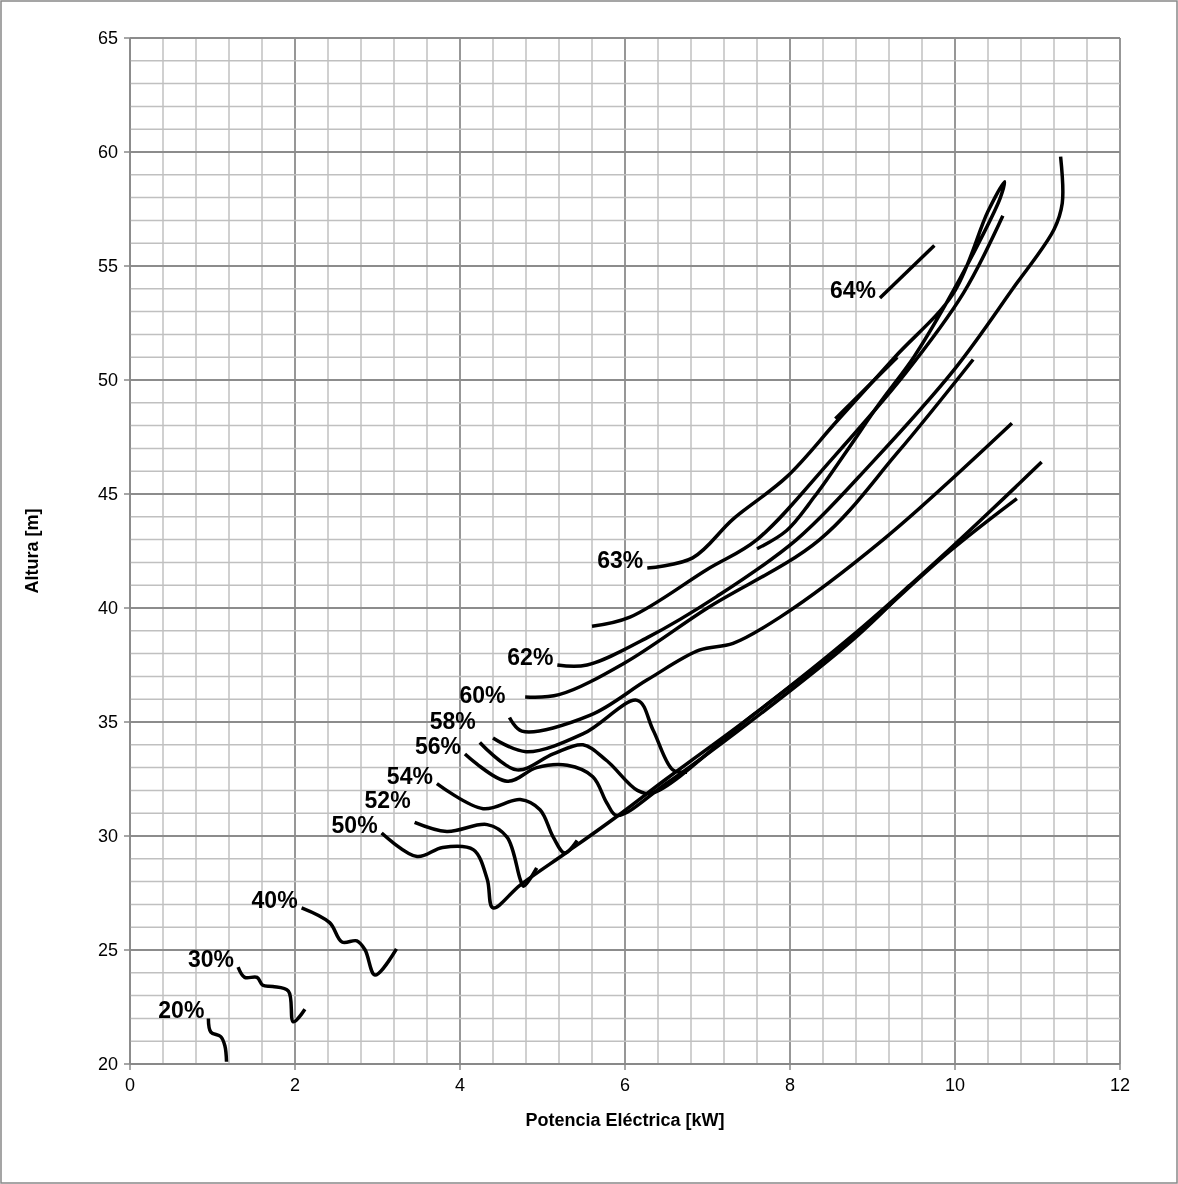 The width and height of the screenshot is (1178, 1184). I want to click on y-tick-label: 50, so click(107, 380).